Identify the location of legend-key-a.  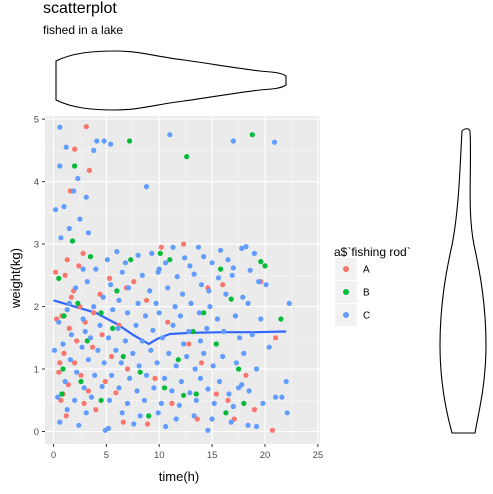
(346, 269).